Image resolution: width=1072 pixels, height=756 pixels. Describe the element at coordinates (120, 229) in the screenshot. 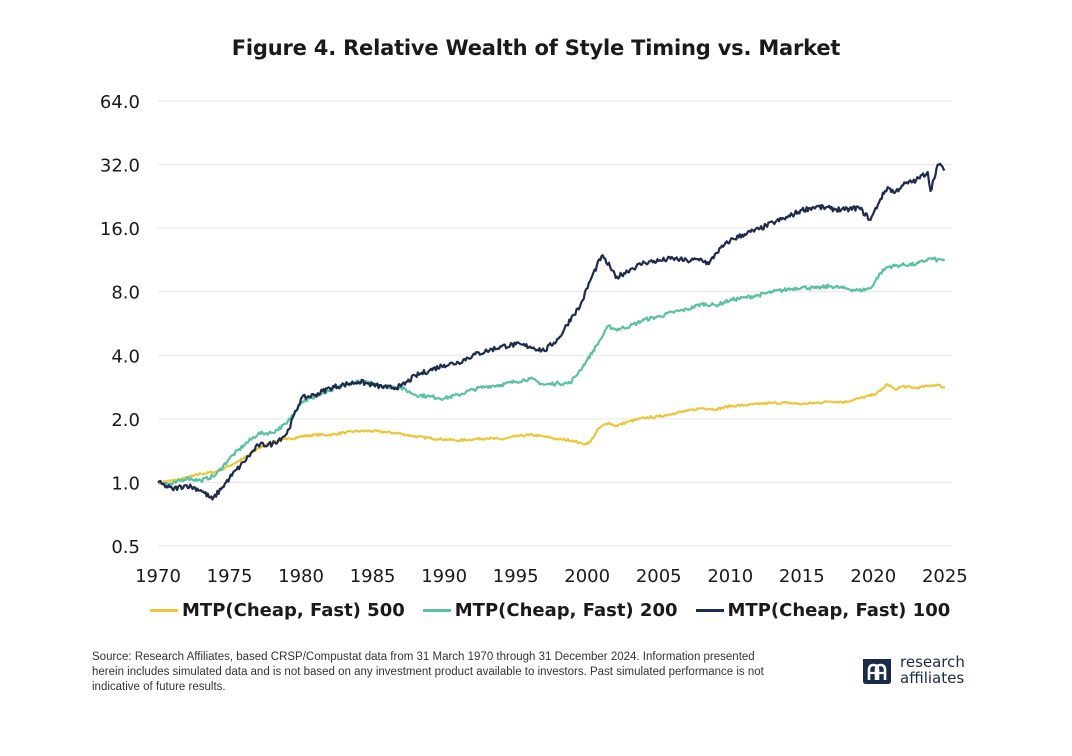

I see `y-tick-label: 16.0` at that location.